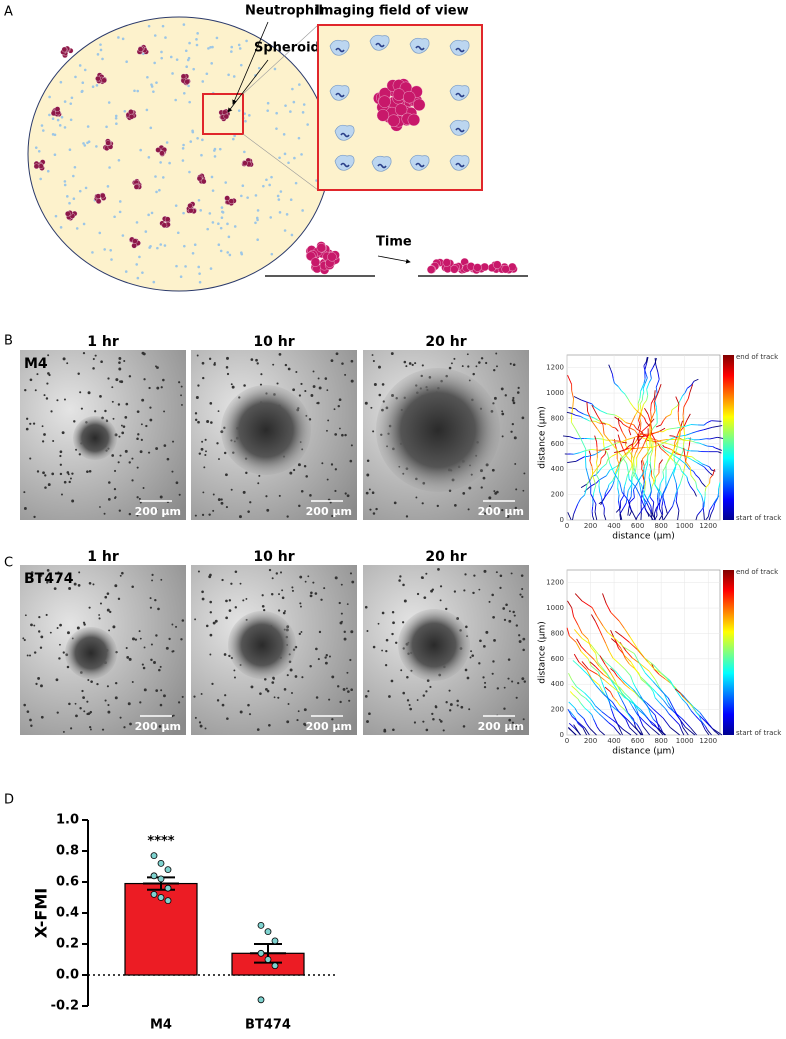  What do you see at coordinates (8, 12) in the screenshot?
I see `panel-label: A` at bounding box center [8, 12].